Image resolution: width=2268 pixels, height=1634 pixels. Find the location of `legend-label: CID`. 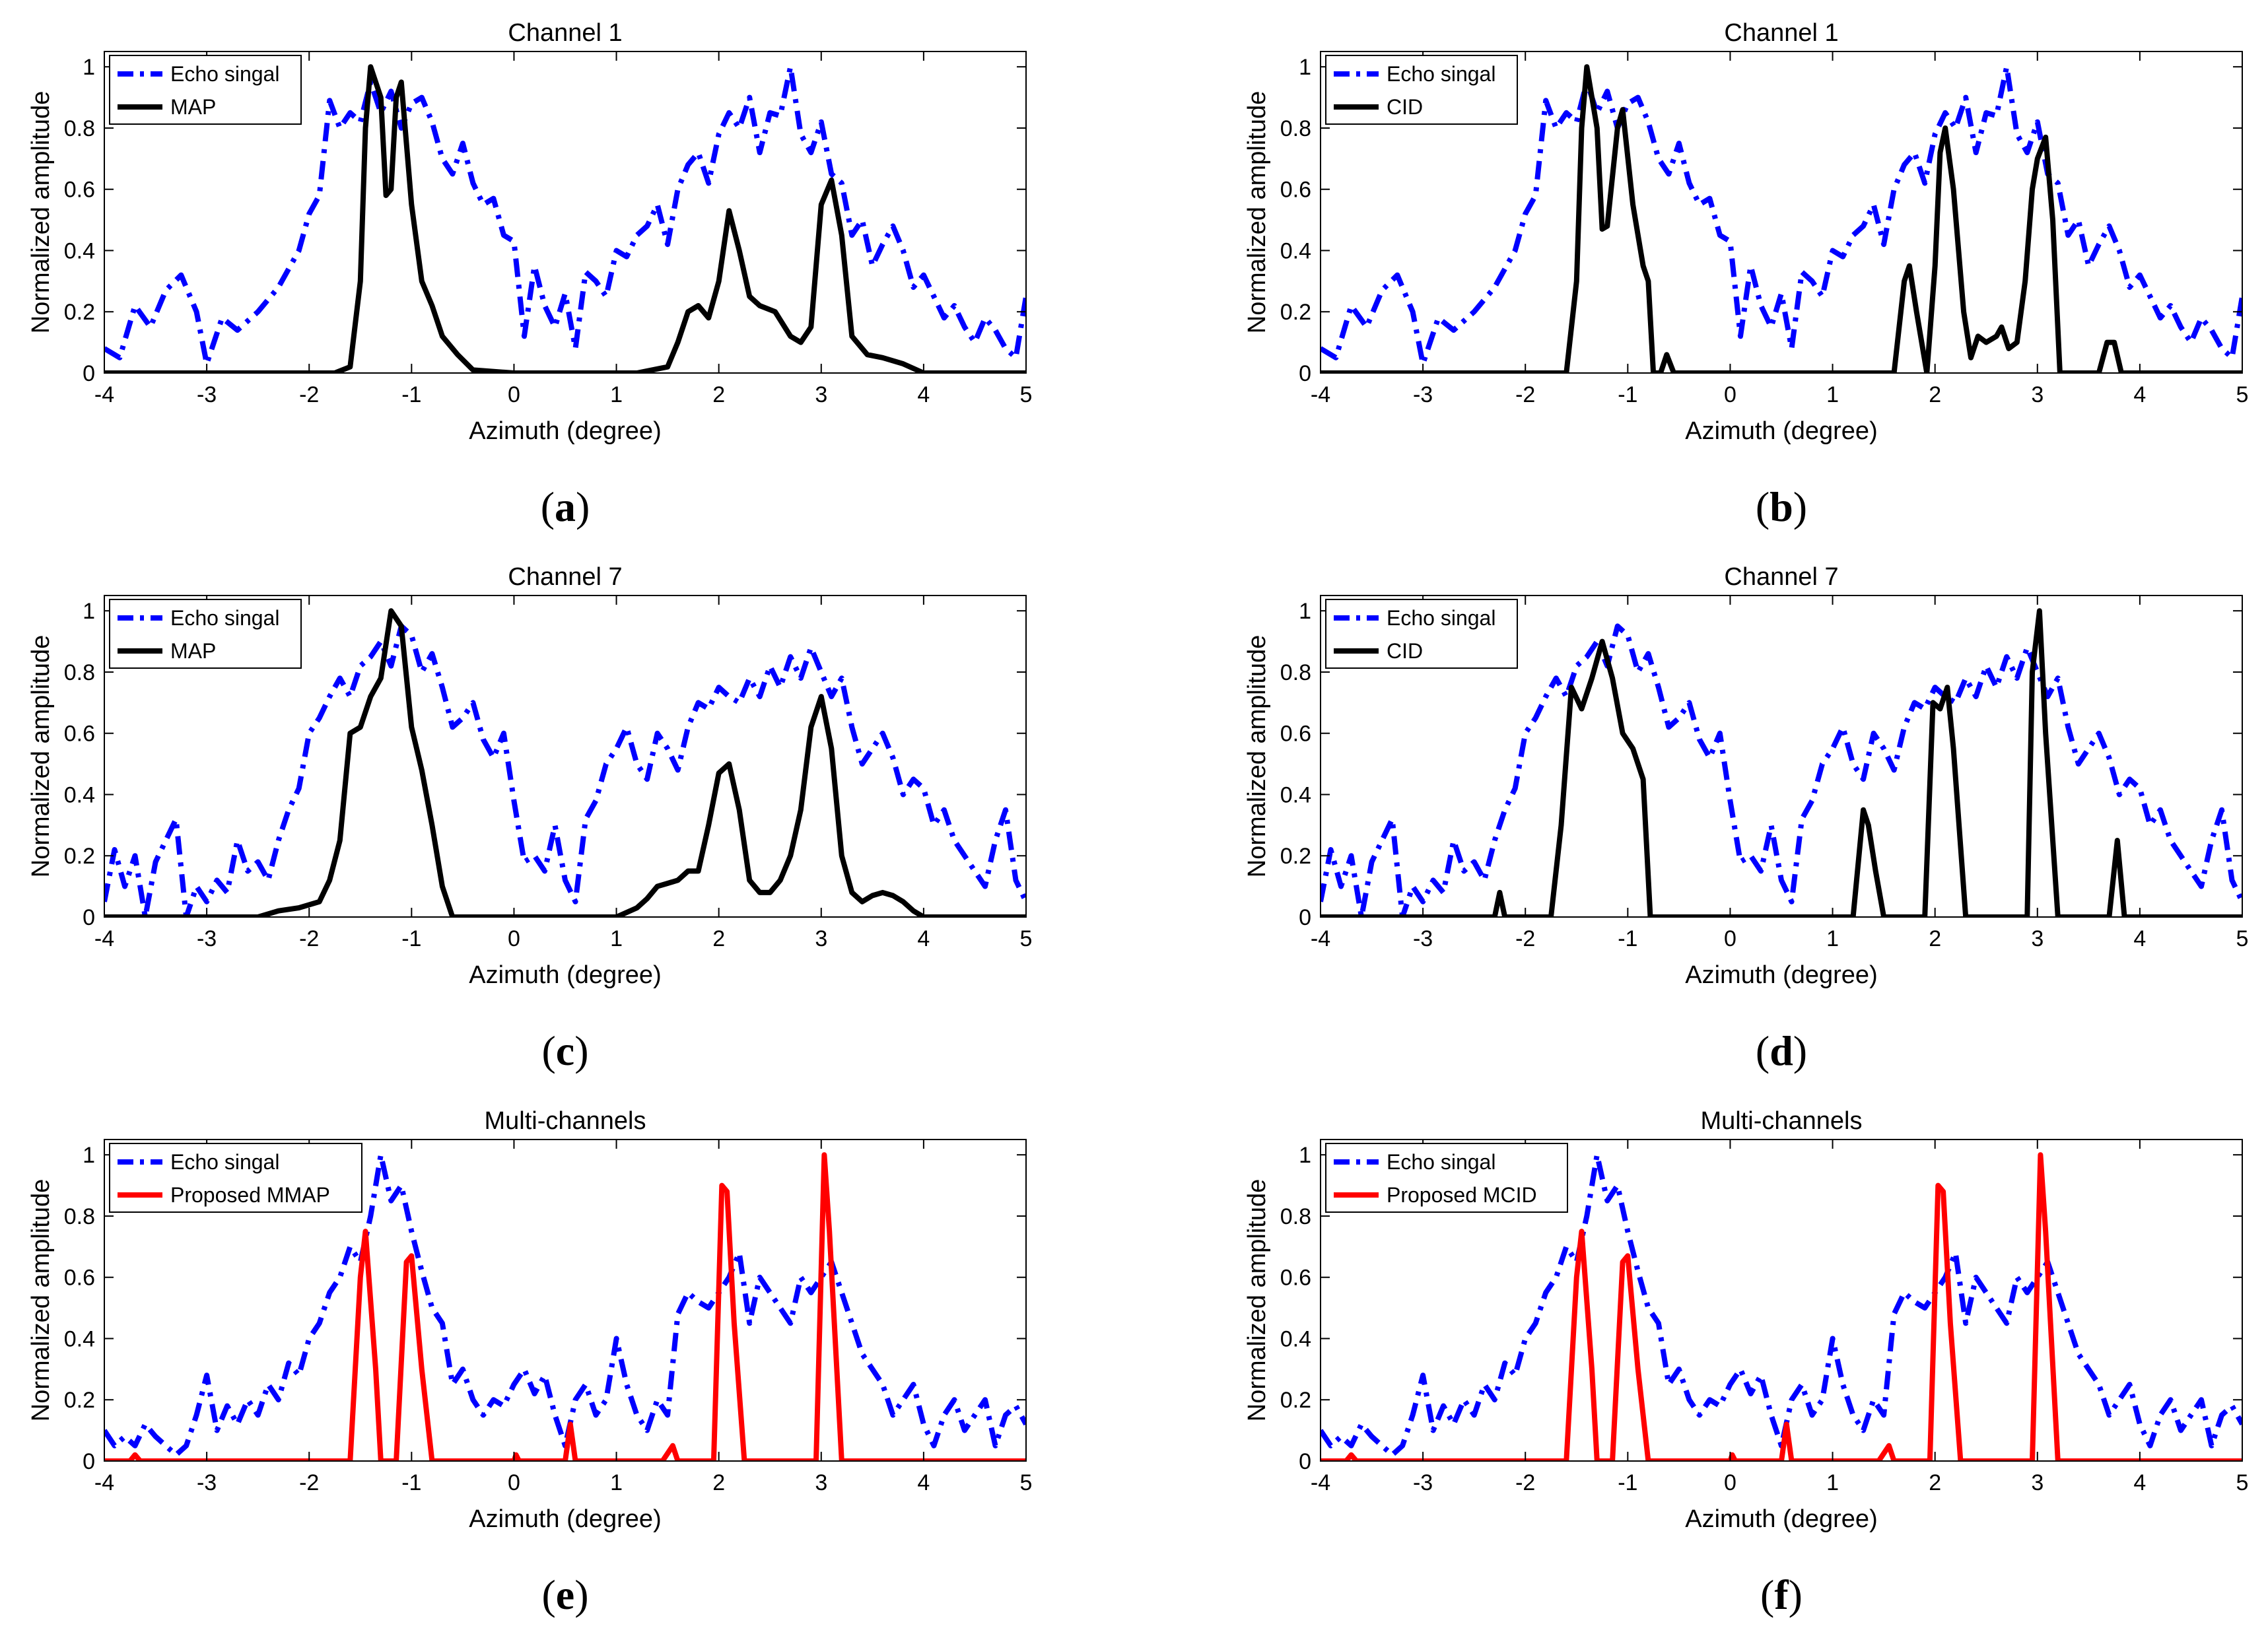

legend-label: CID is located at coordinates (1405, 107).